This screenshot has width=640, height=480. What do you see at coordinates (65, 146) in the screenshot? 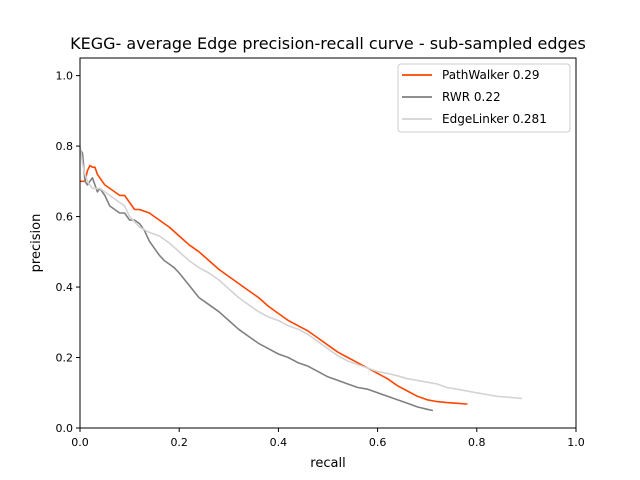
I see `y-tick-label: 0.8` at bounding box center [65, 146].